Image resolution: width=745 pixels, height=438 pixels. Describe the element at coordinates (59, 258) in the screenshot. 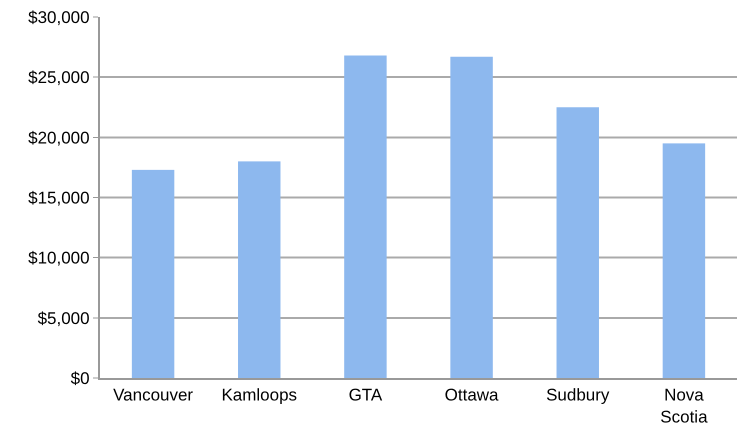

I see `y-tick-label: $10,000` at that location.